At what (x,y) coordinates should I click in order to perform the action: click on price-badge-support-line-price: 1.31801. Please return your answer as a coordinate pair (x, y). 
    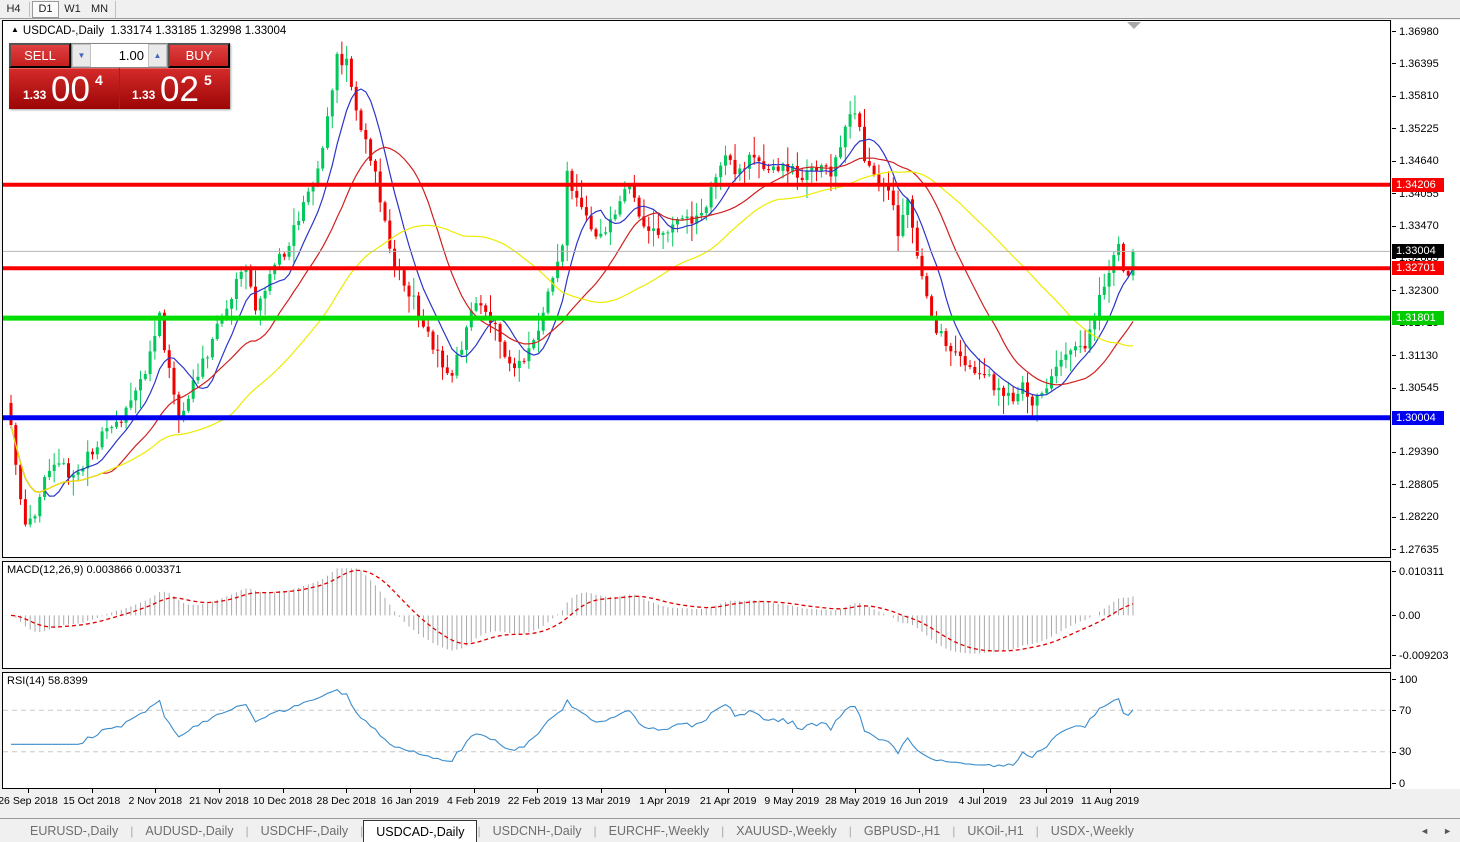
    Looking at the image, I should click on (1418, 318).